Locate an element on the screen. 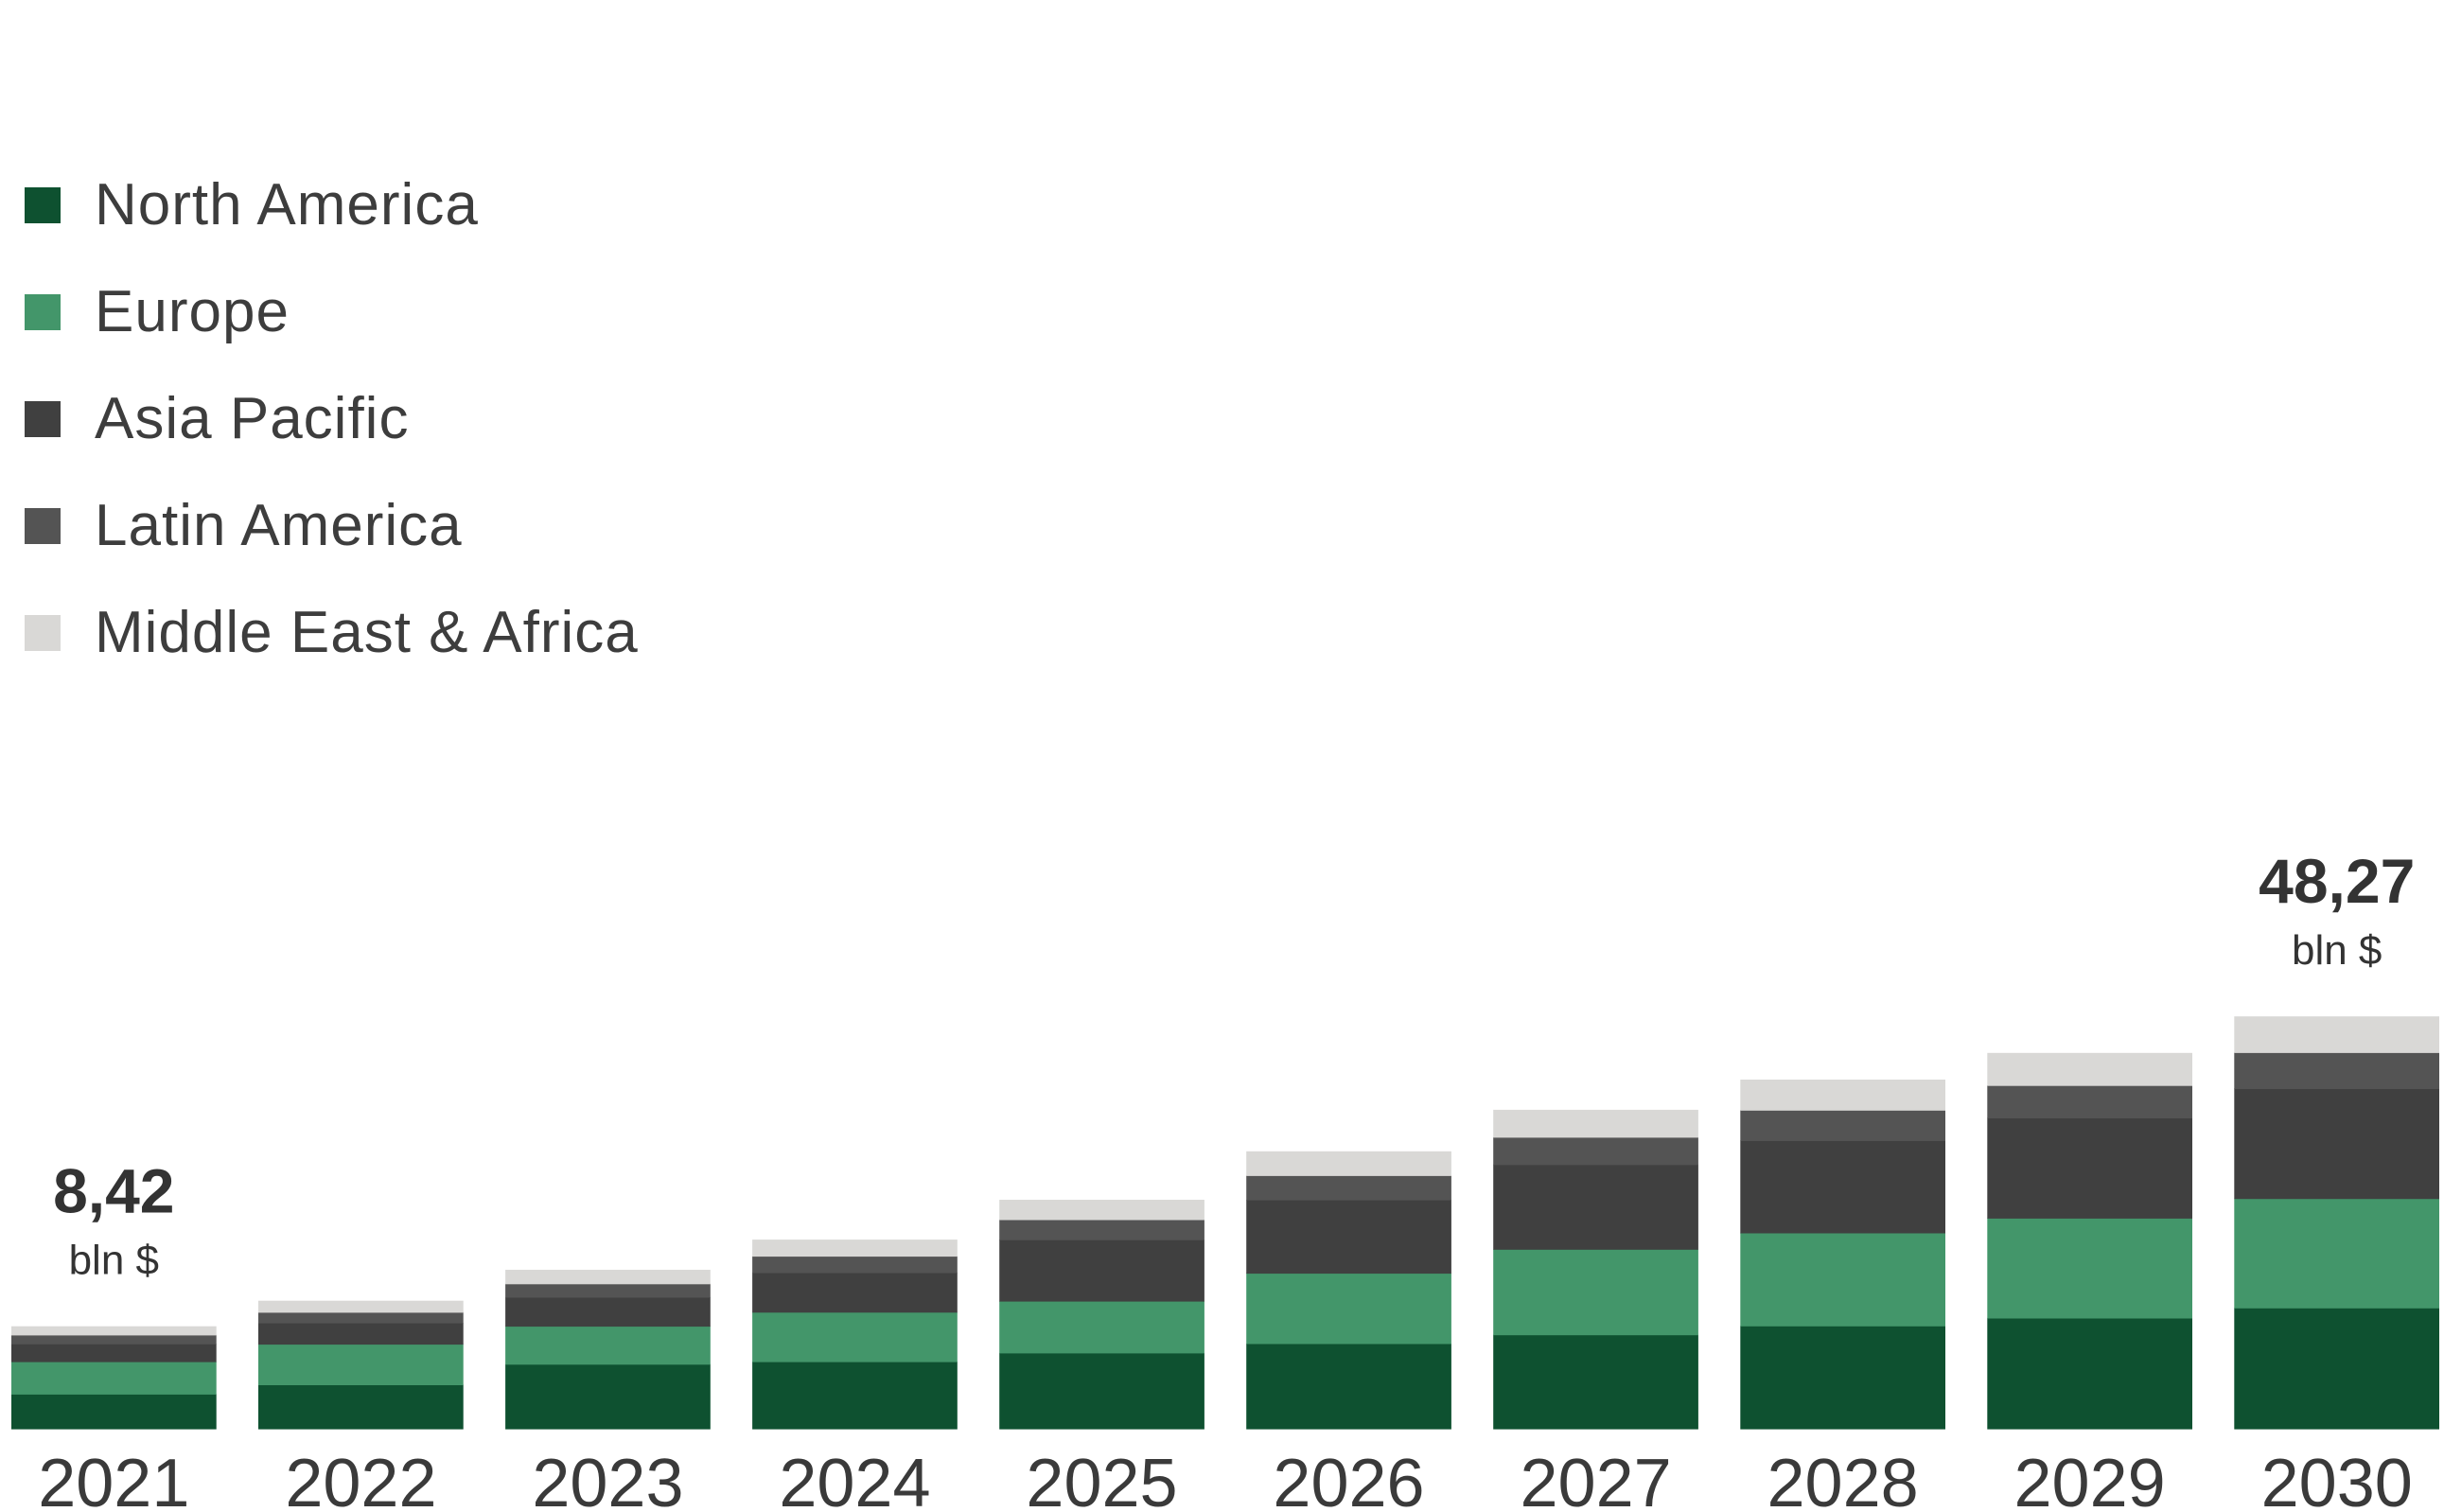 The image size is (2444, 1512). bar-europe-2024 is located at coordinates (855, 1337).